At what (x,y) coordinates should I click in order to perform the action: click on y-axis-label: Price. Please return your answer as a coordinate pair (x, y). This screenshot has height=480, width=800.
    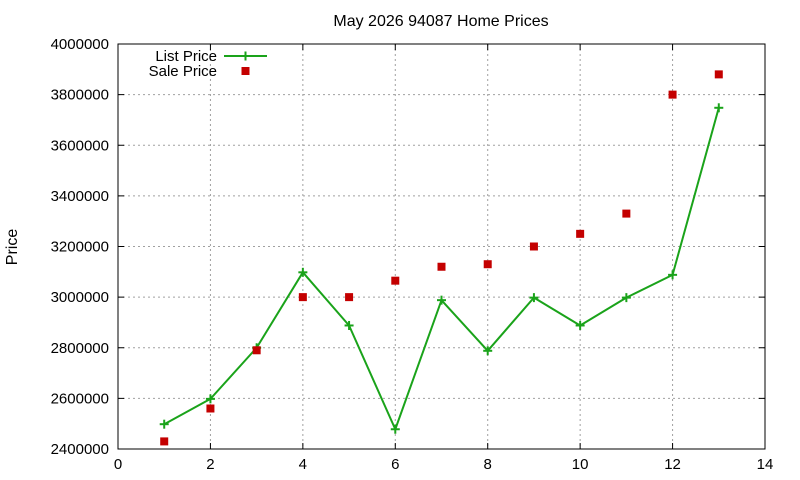
    Looking at the image, I should click on (12, 247).